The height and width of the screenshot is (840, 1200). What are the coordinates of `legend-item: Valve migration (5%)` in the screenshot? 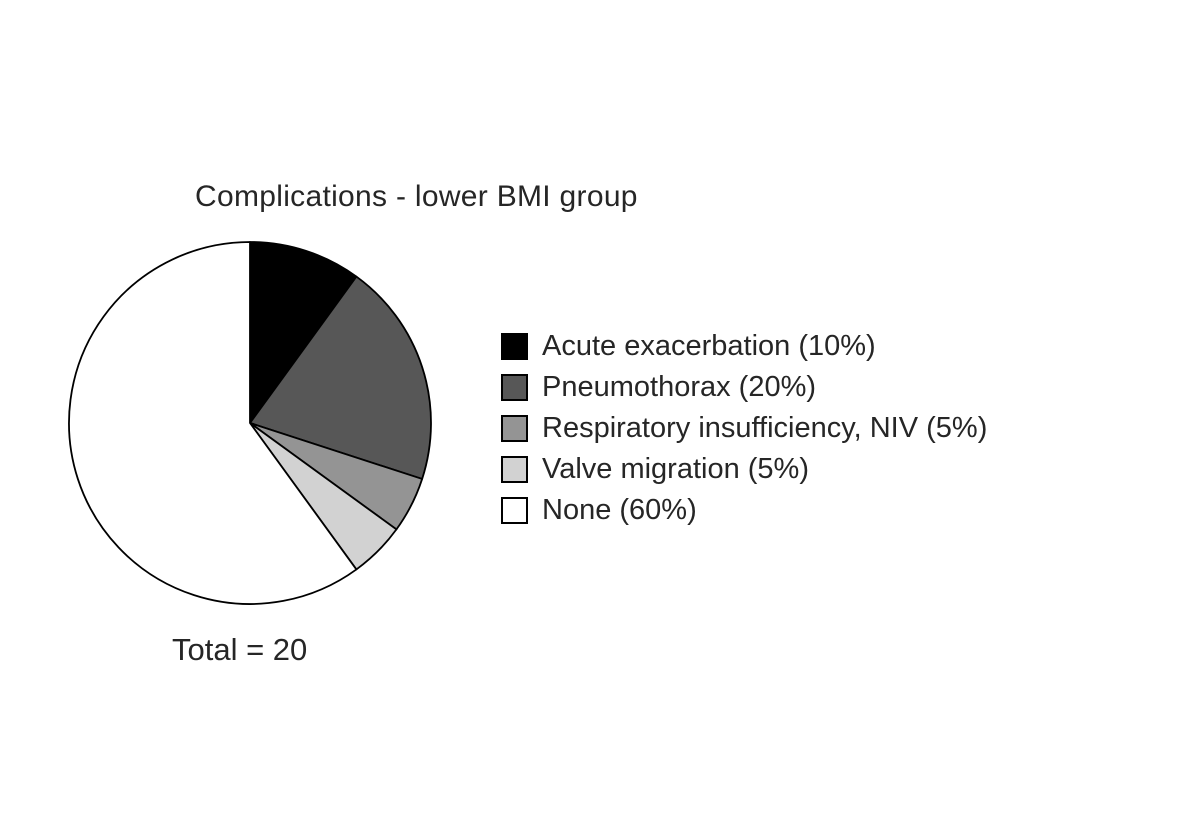 It's located at (744, 469).